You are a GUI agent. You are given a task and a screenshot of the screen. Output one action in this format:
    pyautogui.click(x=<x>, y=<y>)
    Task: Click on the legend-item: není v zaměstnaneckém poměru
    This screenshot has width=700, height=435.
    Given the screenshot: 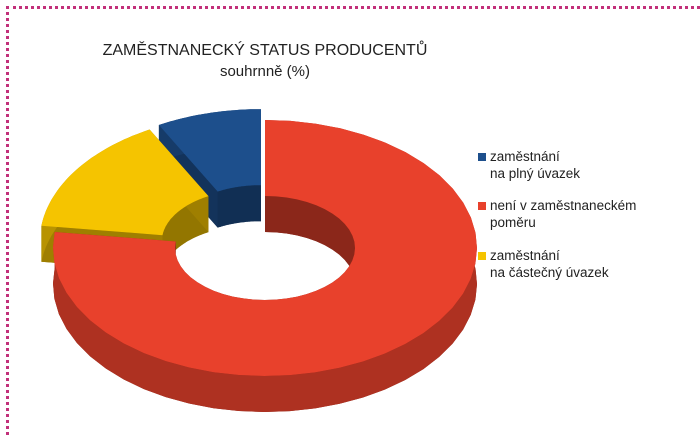 What is the action you would take?
    pyautogui.click(x=557, y=214)
    